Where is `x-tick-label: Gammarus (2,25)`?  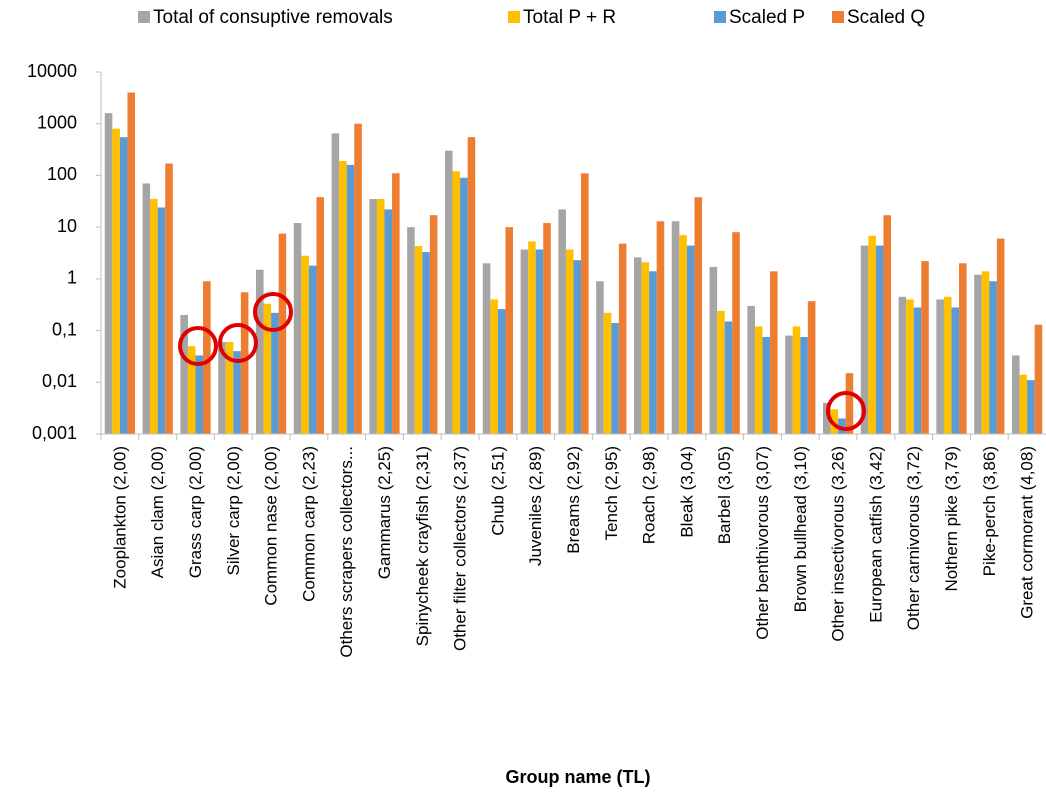 x-tick-label: Gammarus (2,25) is located at coordinates (384, 512).